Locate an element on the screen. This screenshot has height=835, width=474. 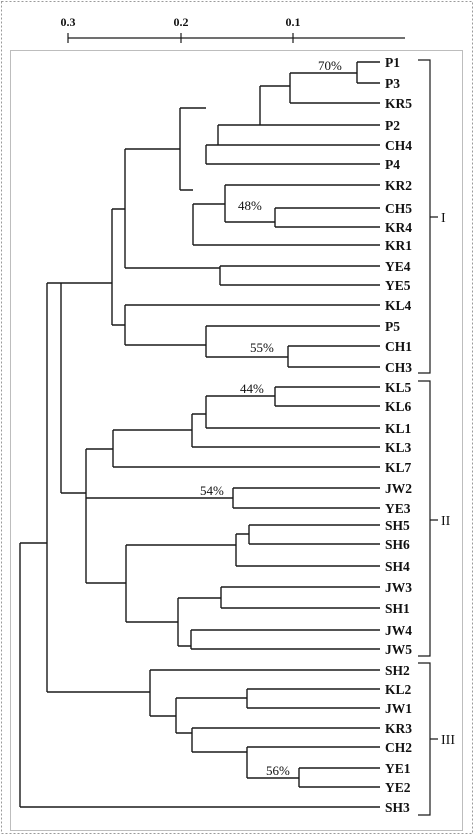
leaf-label: KR5 is located at coordinates (398, 103).